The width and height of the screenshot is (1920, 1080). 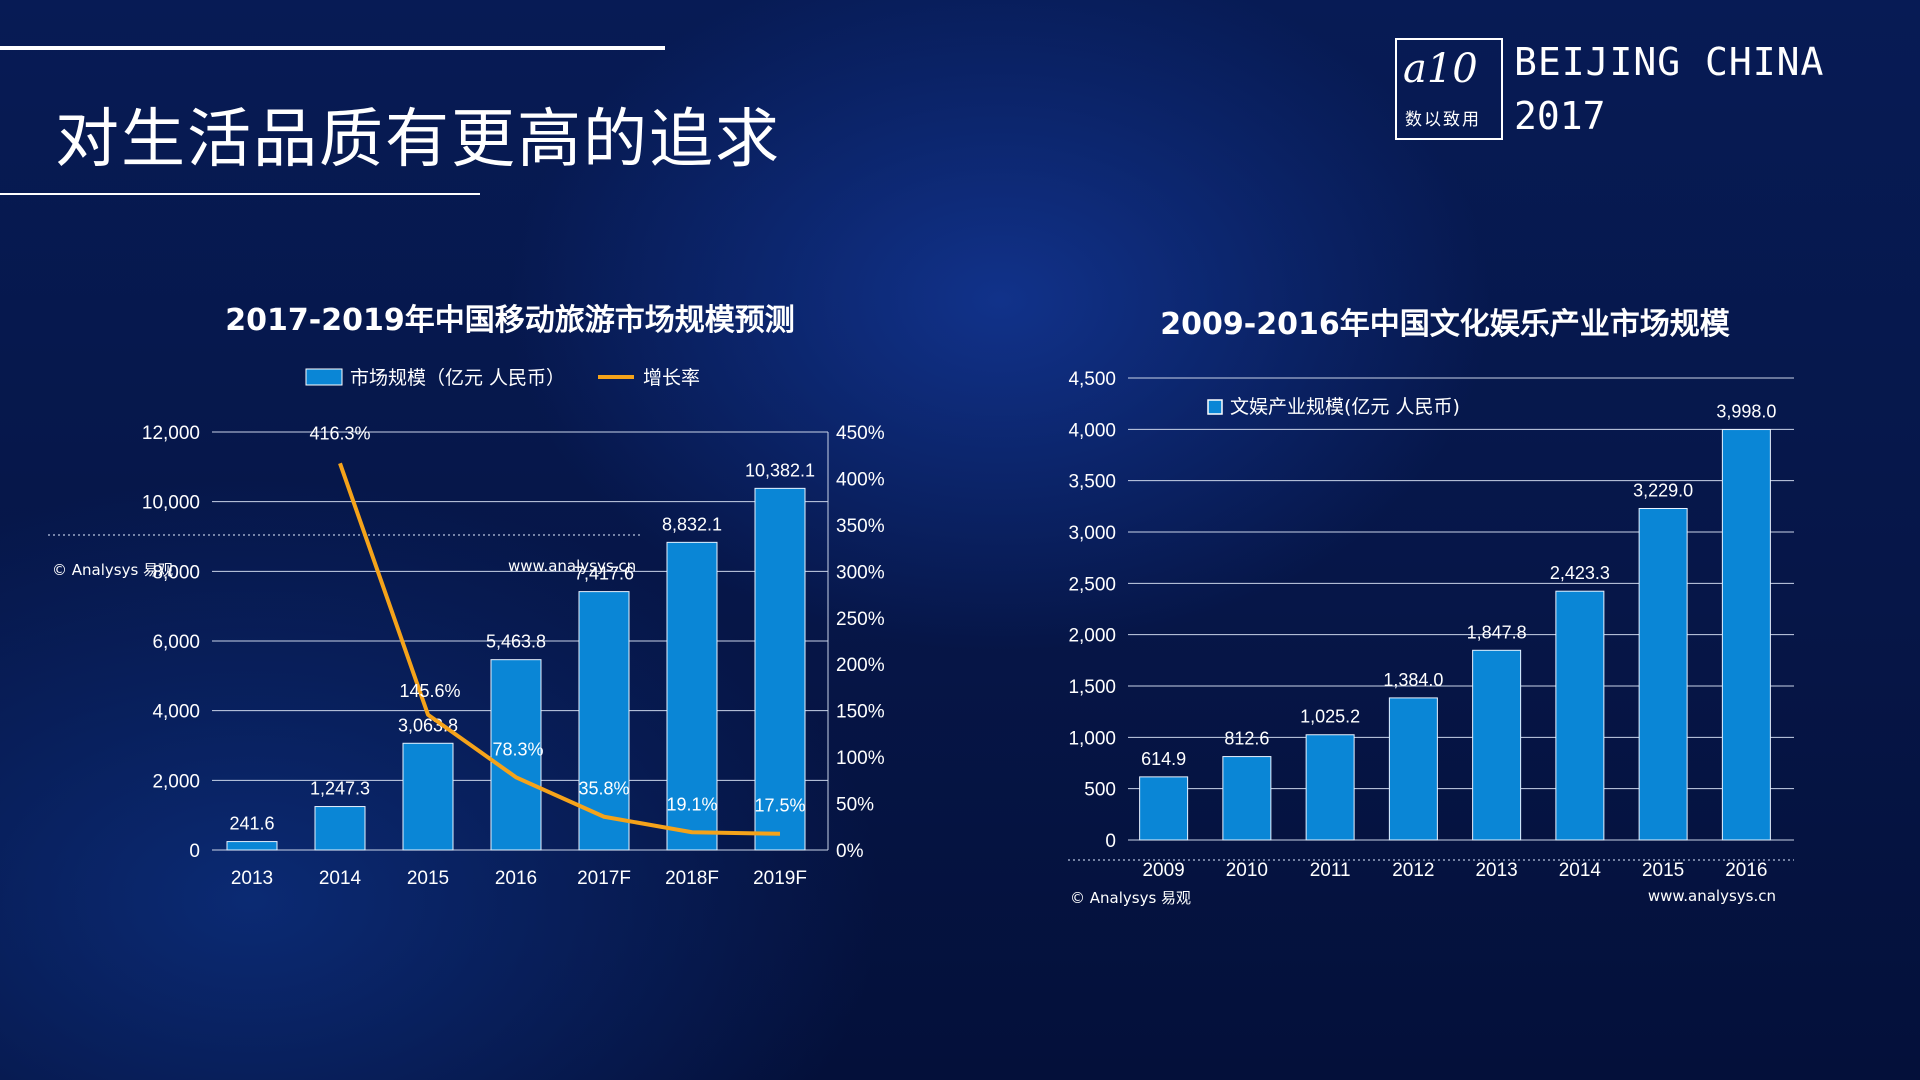 What do you see at coordinates (516, 642) in the screenshot?
I see `bar-value-label: 5,463.8` at bounding box center [516, 642].